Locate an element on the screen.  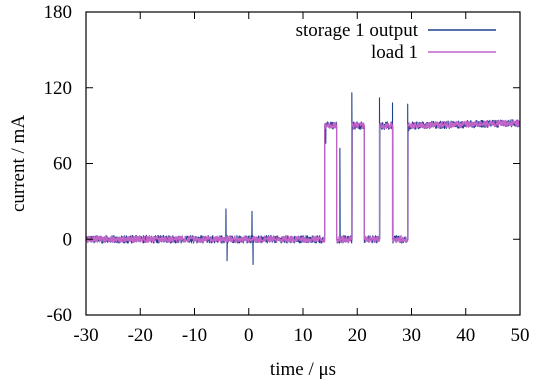
legend-label: storage 1 output is located at coordinates (357, 30).